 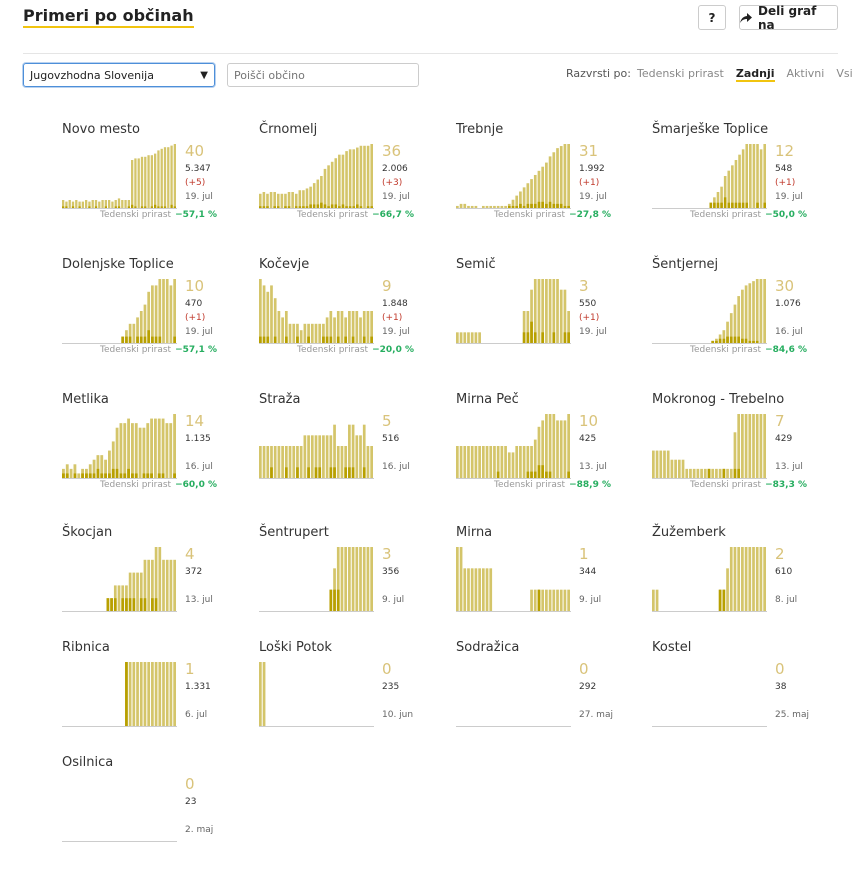 I want to click on last-date: 16. jul, so click(x=199, y=467).